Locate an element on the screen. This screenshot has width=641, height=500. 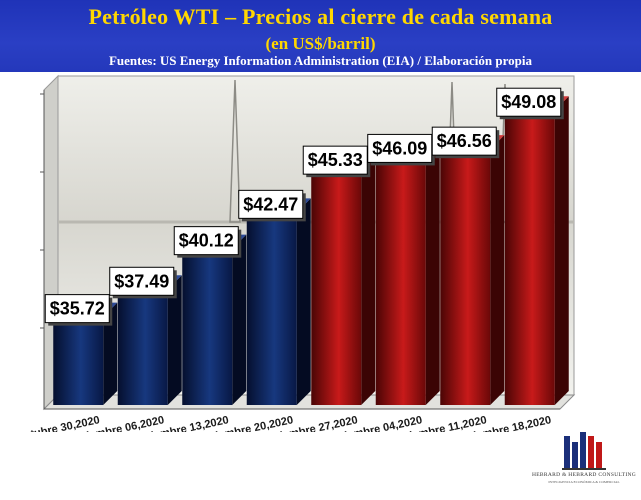
value-label: $35.72 is located at coordinates (77, 309).